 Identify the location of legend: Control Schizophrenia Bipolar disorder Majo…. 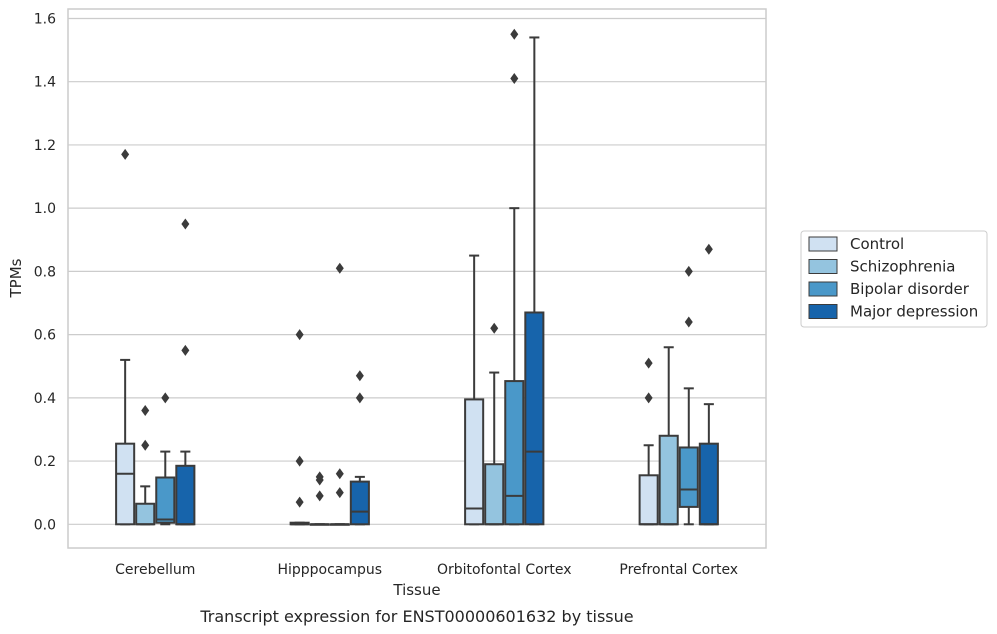
(894, 279).